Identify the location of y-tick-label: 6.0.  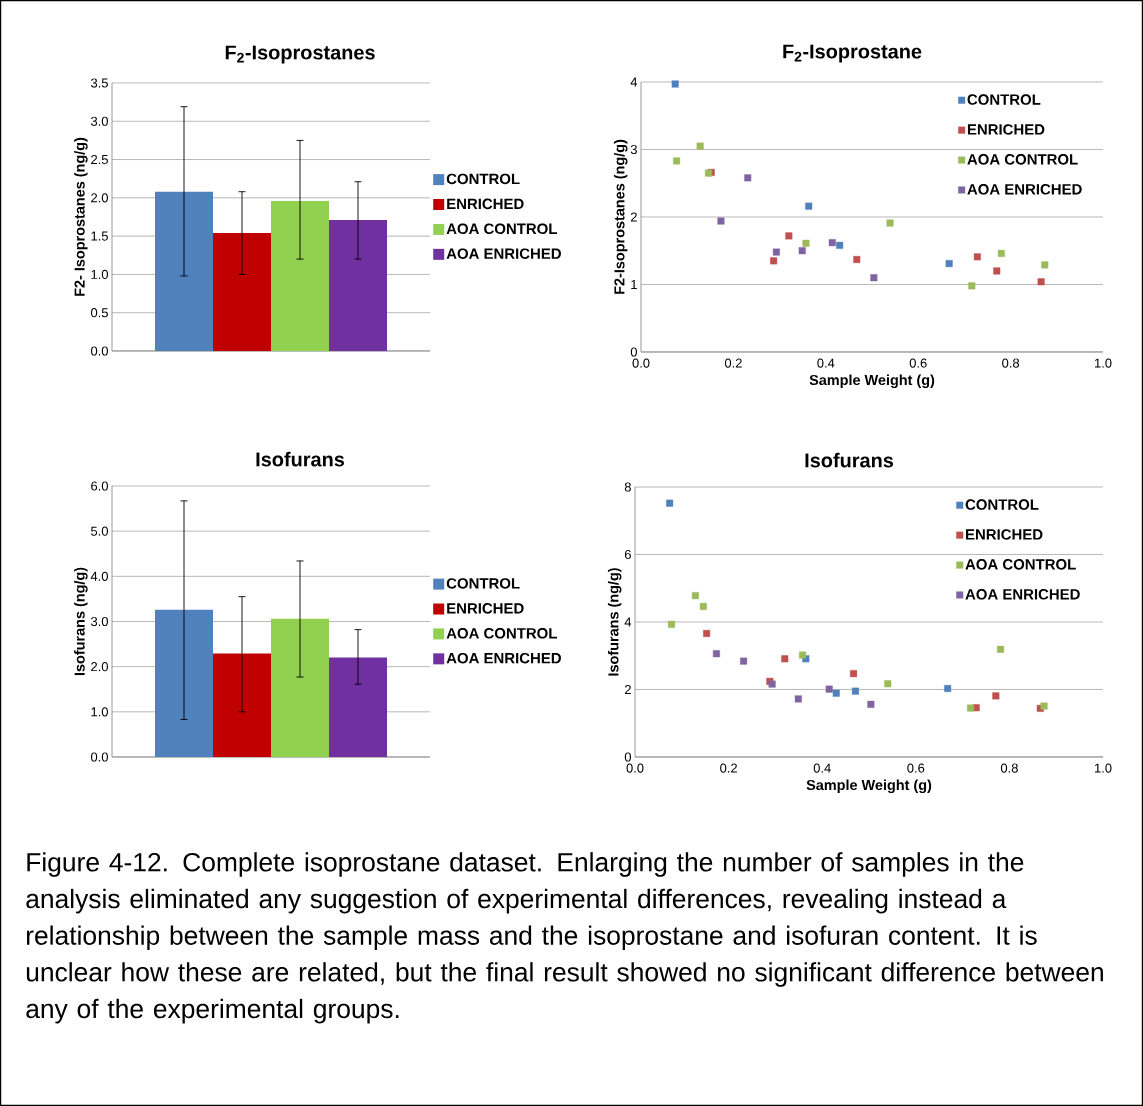
(99, 486).